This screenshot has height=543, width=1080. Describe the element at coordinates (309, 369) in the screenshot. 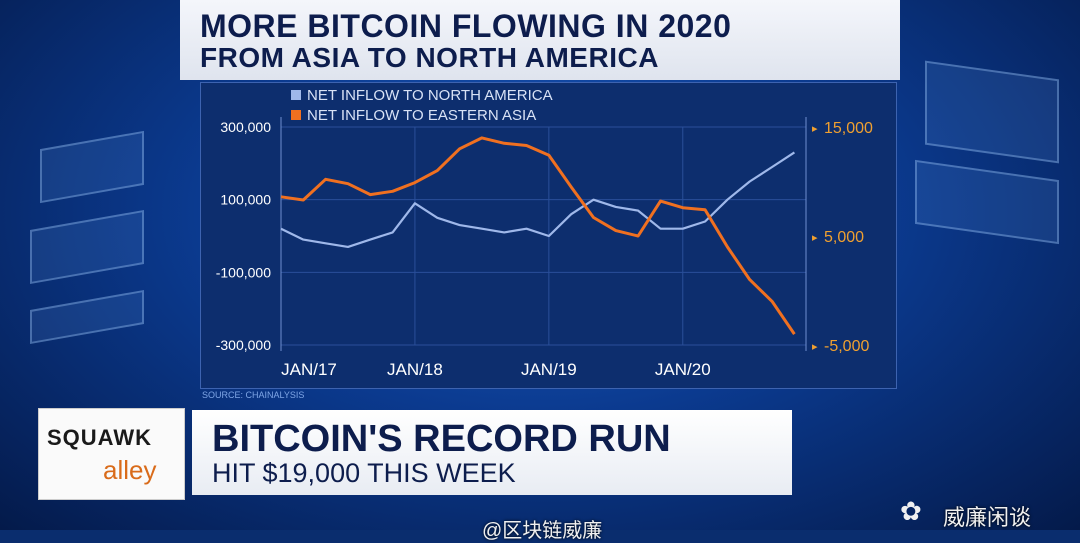

I see `x-axis-tick-label: JAN/17` at that location.